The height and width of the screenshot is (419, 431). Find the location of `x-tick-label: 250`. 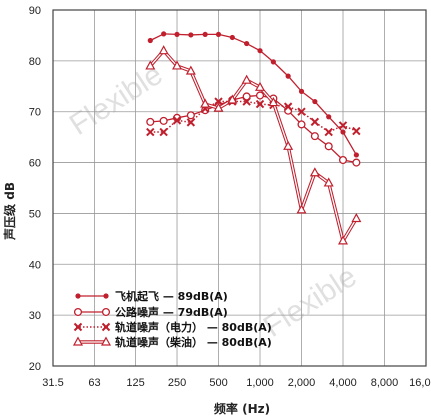

x-tick-label: 250 is located at coordinates (177, 383).